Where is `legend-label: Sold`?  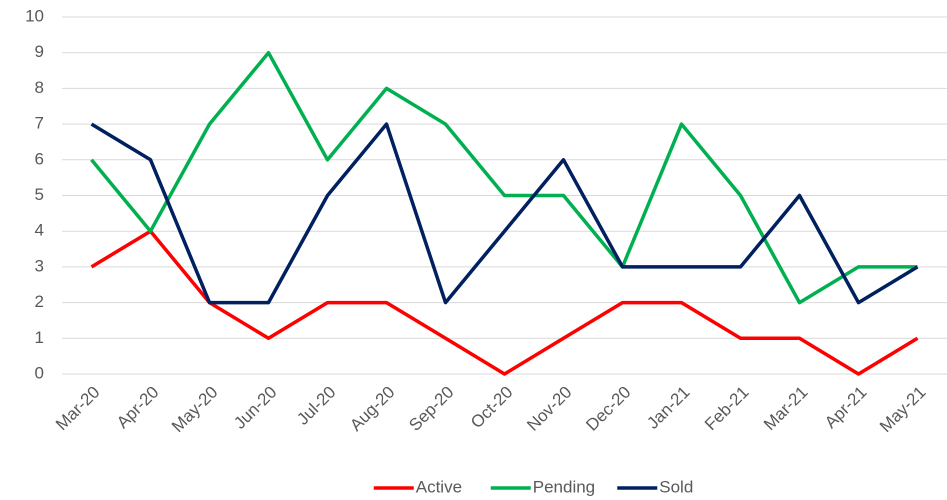 legend-label: Sold is located at coordinates (676, 486).